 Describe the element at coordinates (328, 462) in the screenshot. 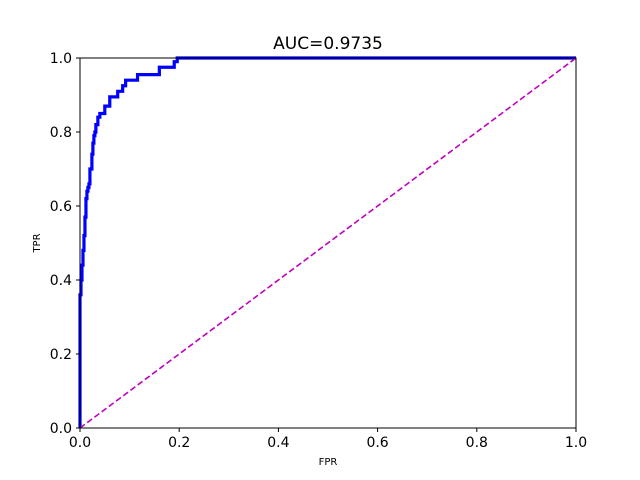

I see `x-axis-label: FPR` at that location.